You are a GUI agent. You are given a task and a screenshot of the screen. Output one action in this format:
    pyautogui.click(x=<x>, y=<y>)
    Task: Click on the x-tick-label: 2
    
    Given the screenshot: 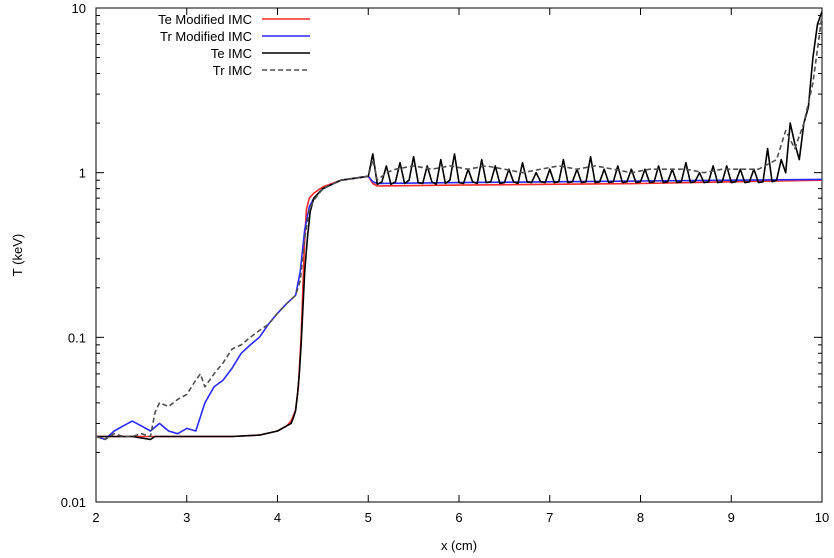 What is the action you would take?
    pyautogui.click(x=95, y=517)
    